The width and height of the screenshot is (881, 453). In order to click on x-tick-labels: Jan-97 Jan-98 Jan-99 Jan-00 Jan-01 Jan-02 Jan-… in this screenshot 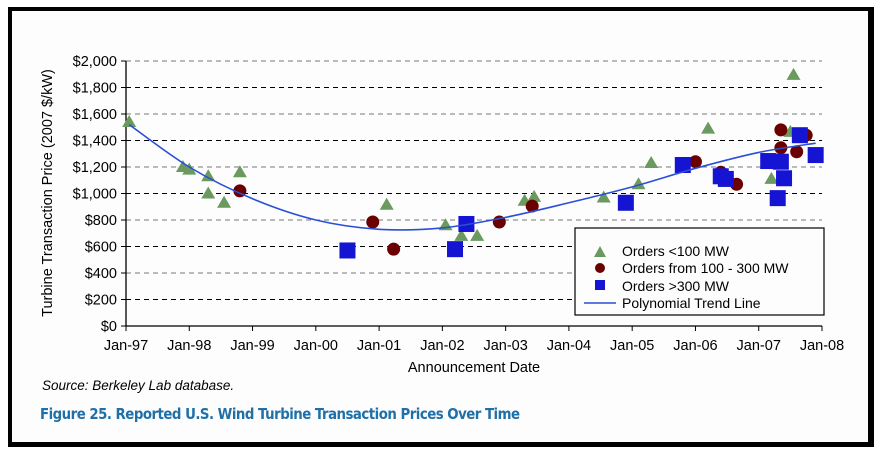, I will do `click(474, 346)`.